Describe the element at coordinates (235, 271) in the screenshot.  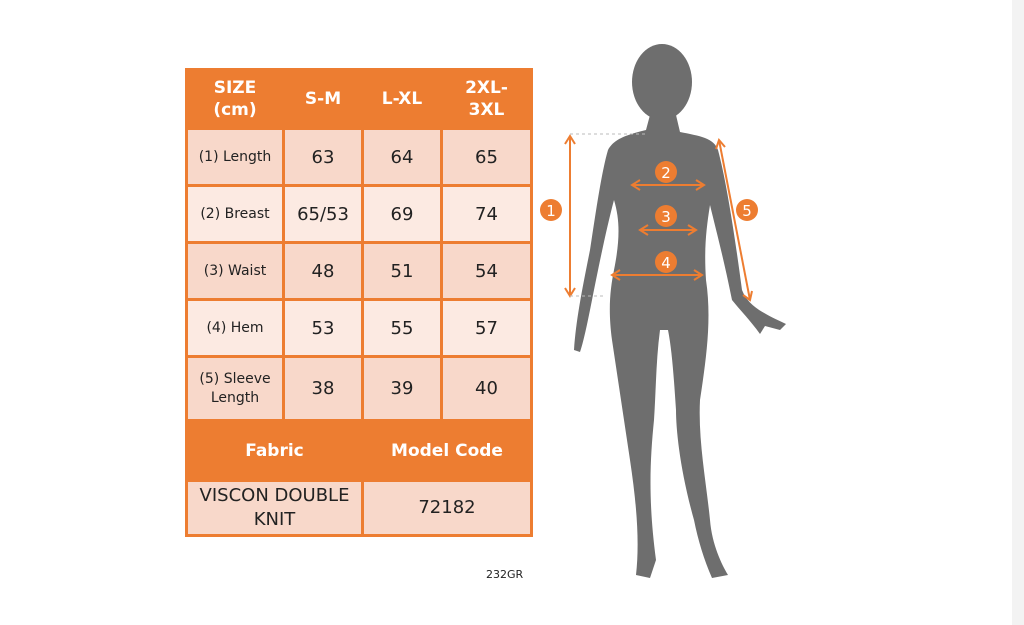
I see `row-label: (3) Waist` at that location.